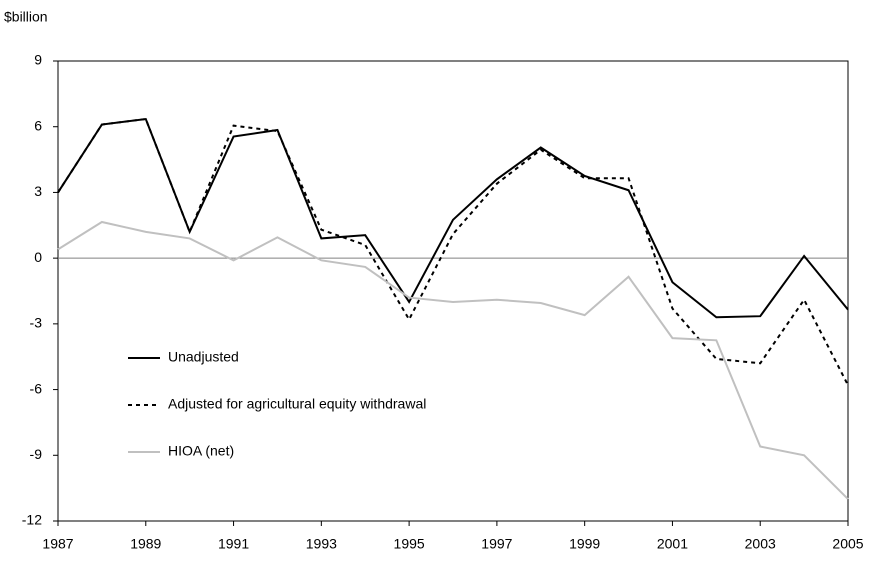 This screenshot has height=562, width=870. Describe the element at coordinates (38, 191) in the screenshot. I see `y-tick-label: 3` at that location.